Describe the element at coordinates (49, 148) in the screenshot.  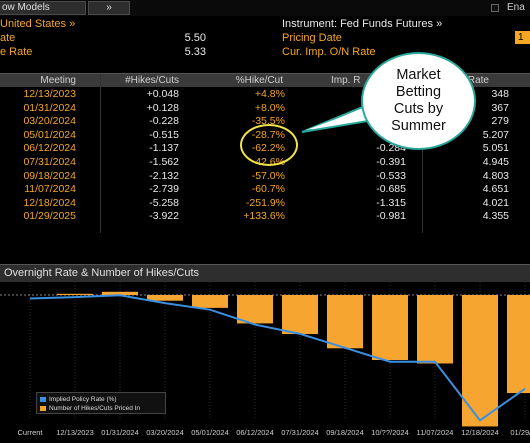
I see `meeting-date: 06/12/2024` at that location.